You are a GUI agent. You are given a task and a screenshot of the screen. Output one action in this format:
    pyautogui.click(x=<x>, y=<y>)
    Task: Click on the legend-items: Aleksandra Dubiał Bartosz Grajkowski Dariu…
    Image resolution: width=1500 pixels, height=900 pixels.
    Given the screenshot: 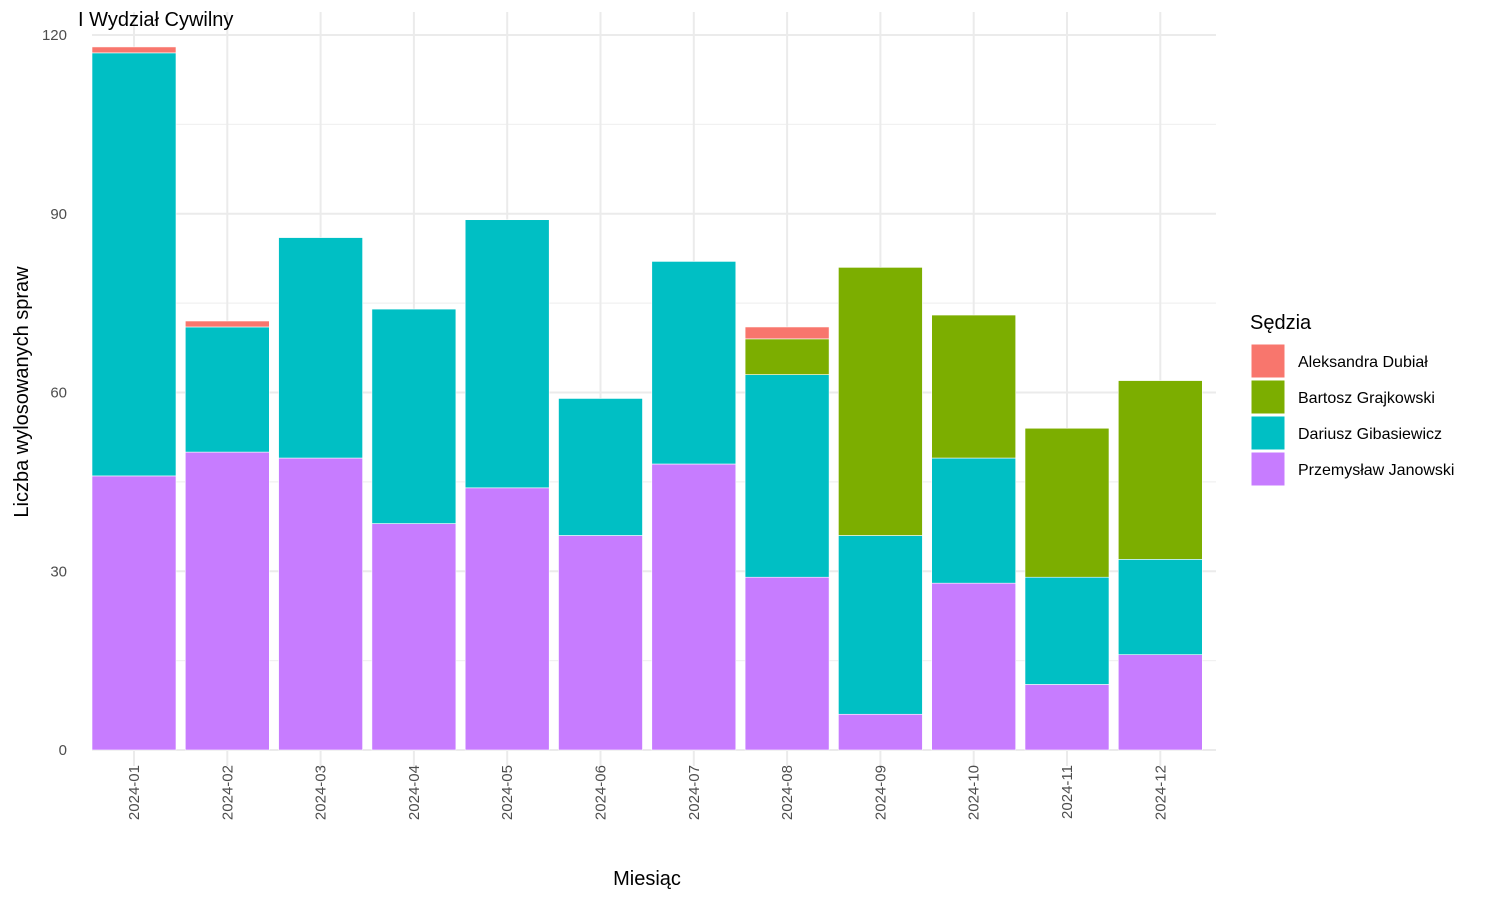 What is the action you would take?
    pyautogui.click(x=1352, y=415)
    